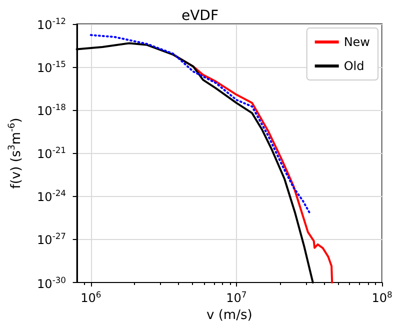 Image resolution: width=400 pixels, height=327 pixels. What do you see at coordinates (200, 16) in the screenshot?
I see `chart-title: eVDF` at bounding box center [200, 16].